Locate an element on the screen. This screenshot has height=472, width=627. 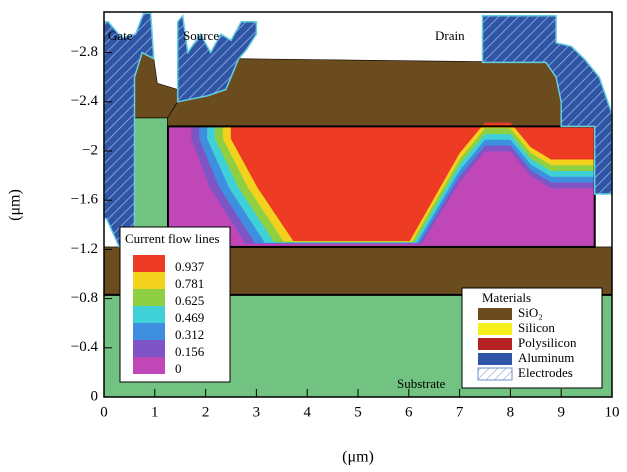
y-tick-label: −2.4 is located at coordinates (85, 101).